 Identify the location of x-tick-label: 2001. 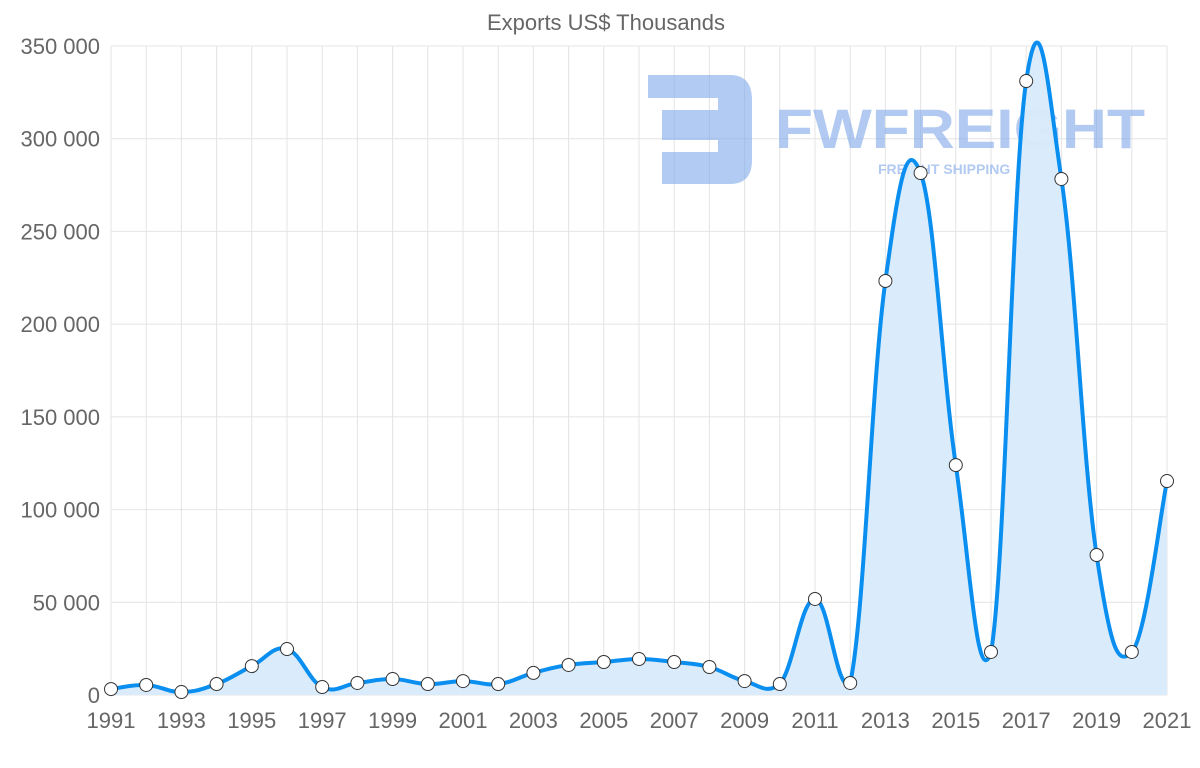
(463, 720).